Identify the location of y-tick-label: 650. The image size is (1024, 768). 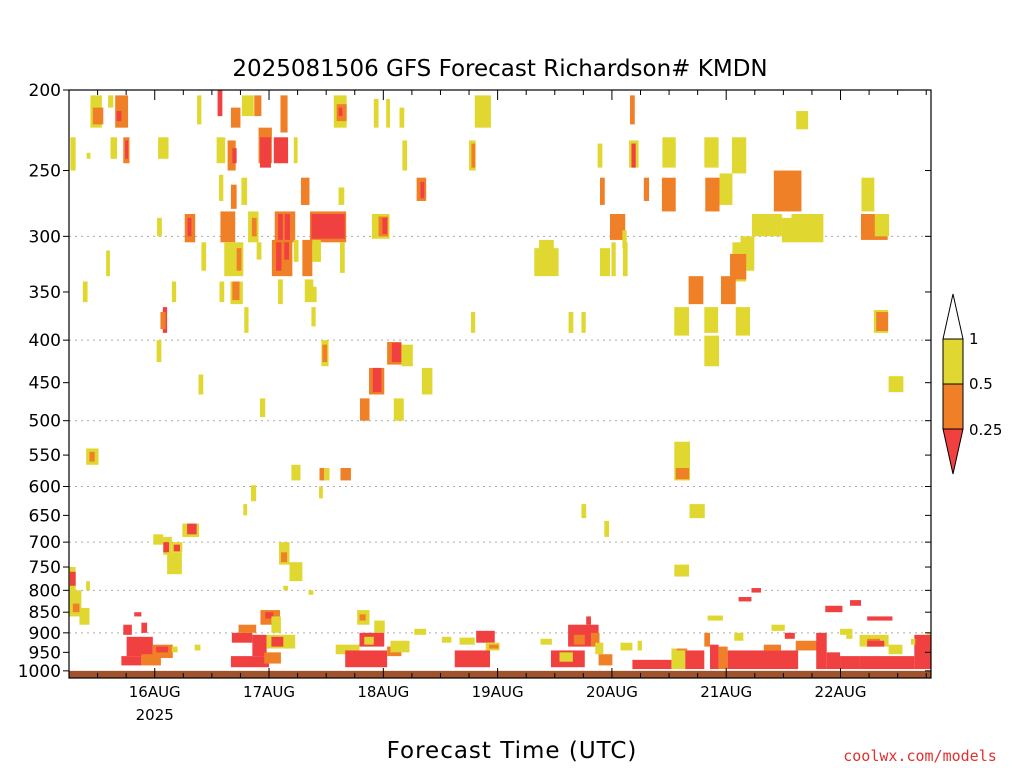
(45, 516).